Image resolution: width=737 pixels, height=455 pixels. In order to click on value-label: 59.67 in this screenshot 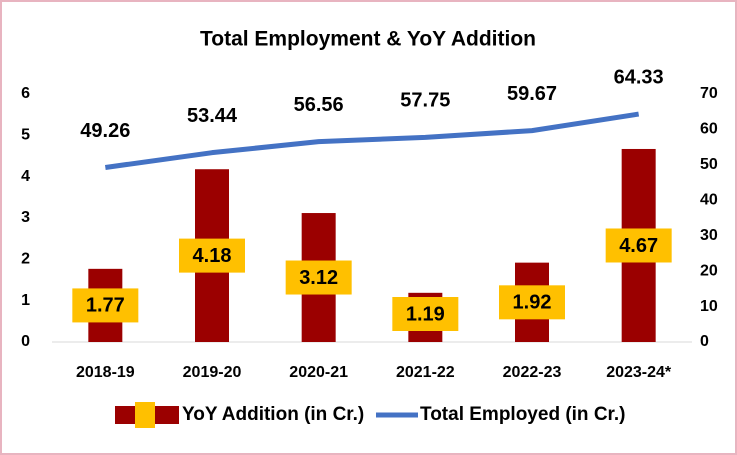, I will do `click(532, 94)`.